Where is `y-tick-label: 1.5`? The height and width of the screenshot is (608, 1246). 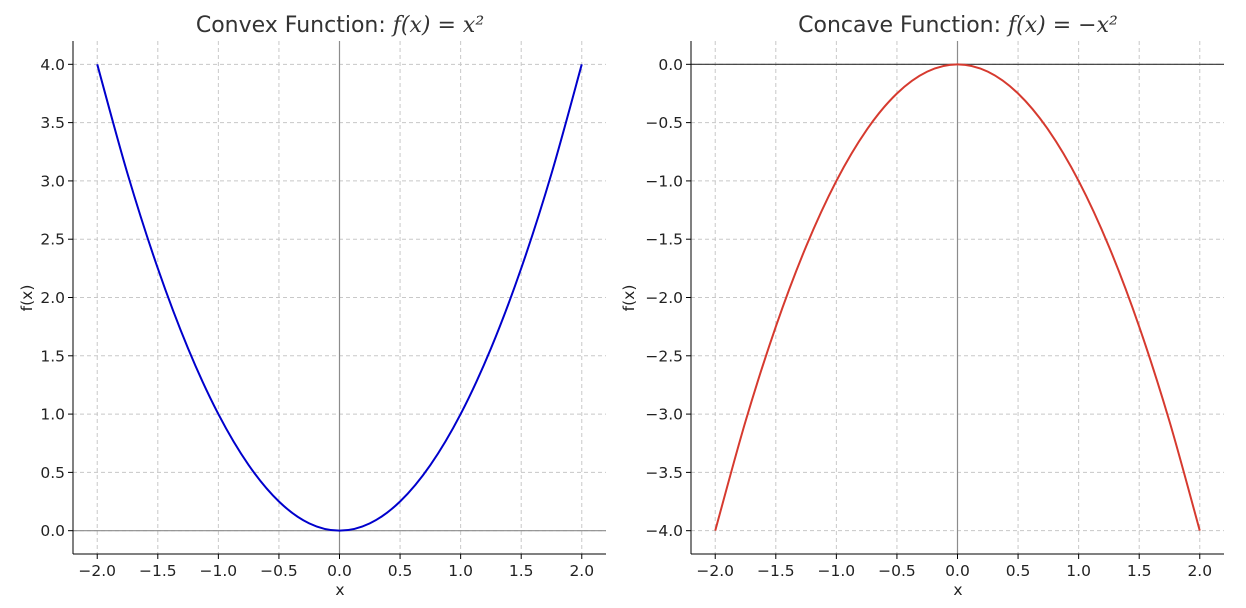 y-tick-label: 1.5 is located at coordinates (52, 356).